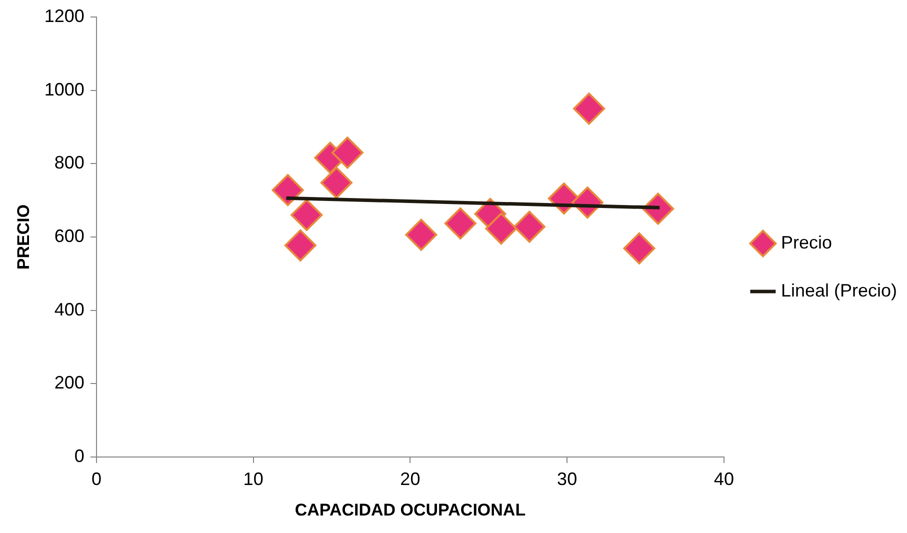 The image size is (907, 533). Describe the element at coordinates (724, 478) in the screenshot. I see `x-tick-label: 40` at that location.